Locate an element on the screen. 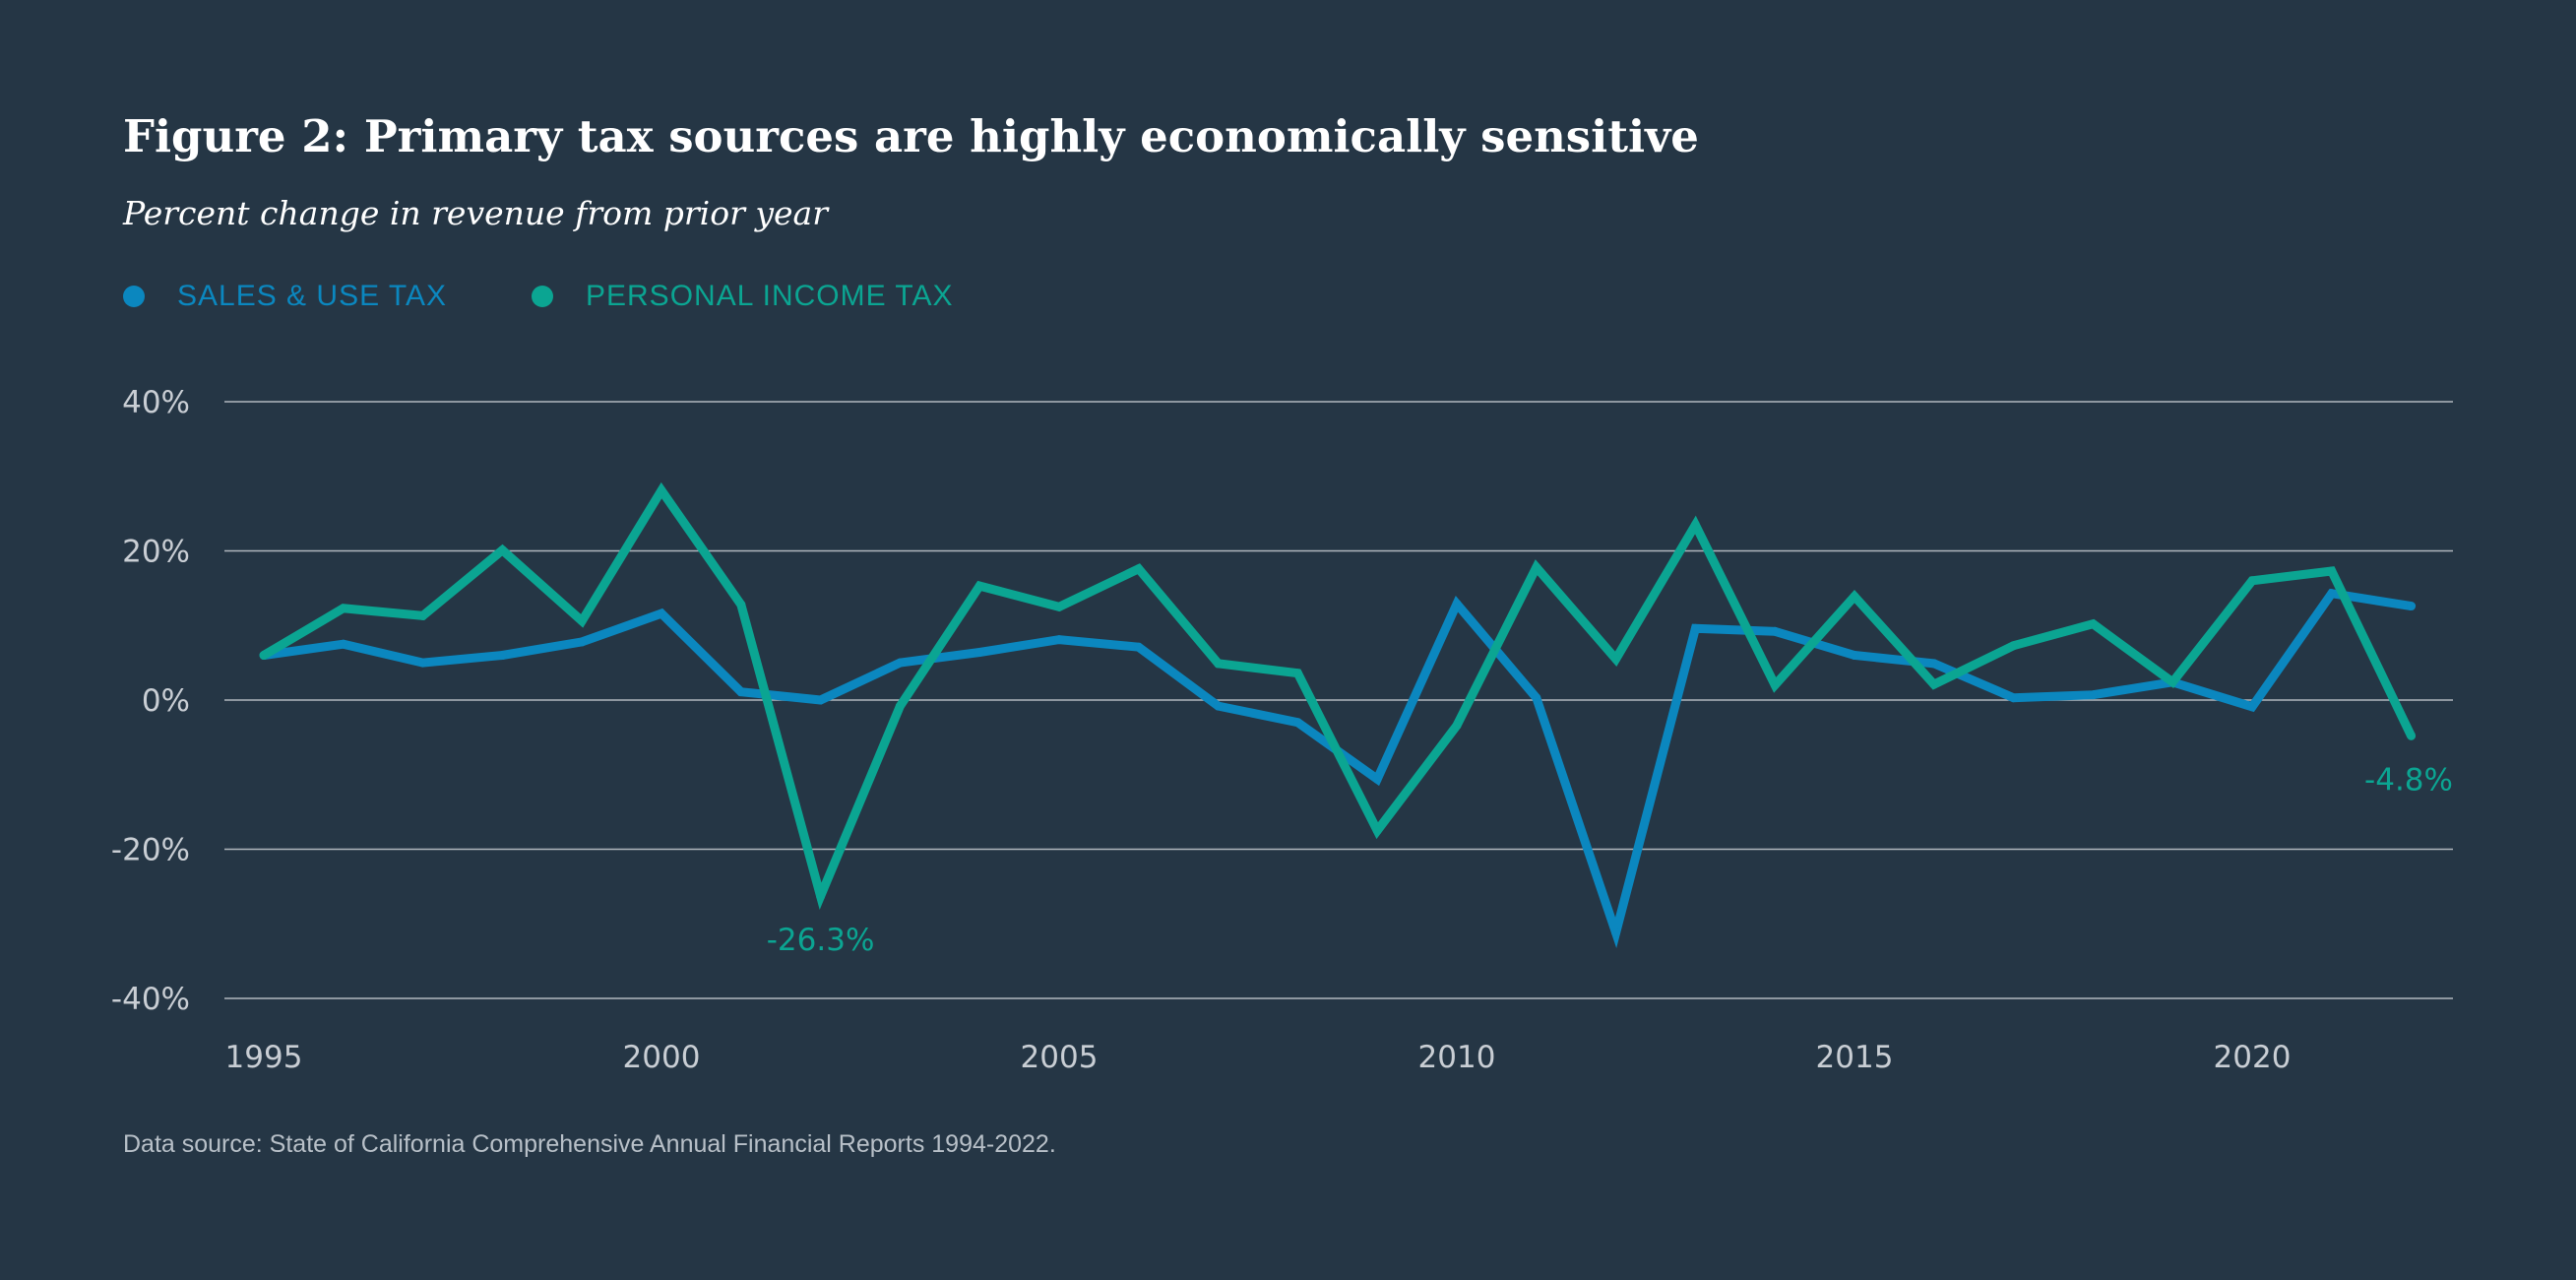 The height and width of the screenshot is (1280, 2576). y-tick-label: -40% is located at coordinates (150, 999).